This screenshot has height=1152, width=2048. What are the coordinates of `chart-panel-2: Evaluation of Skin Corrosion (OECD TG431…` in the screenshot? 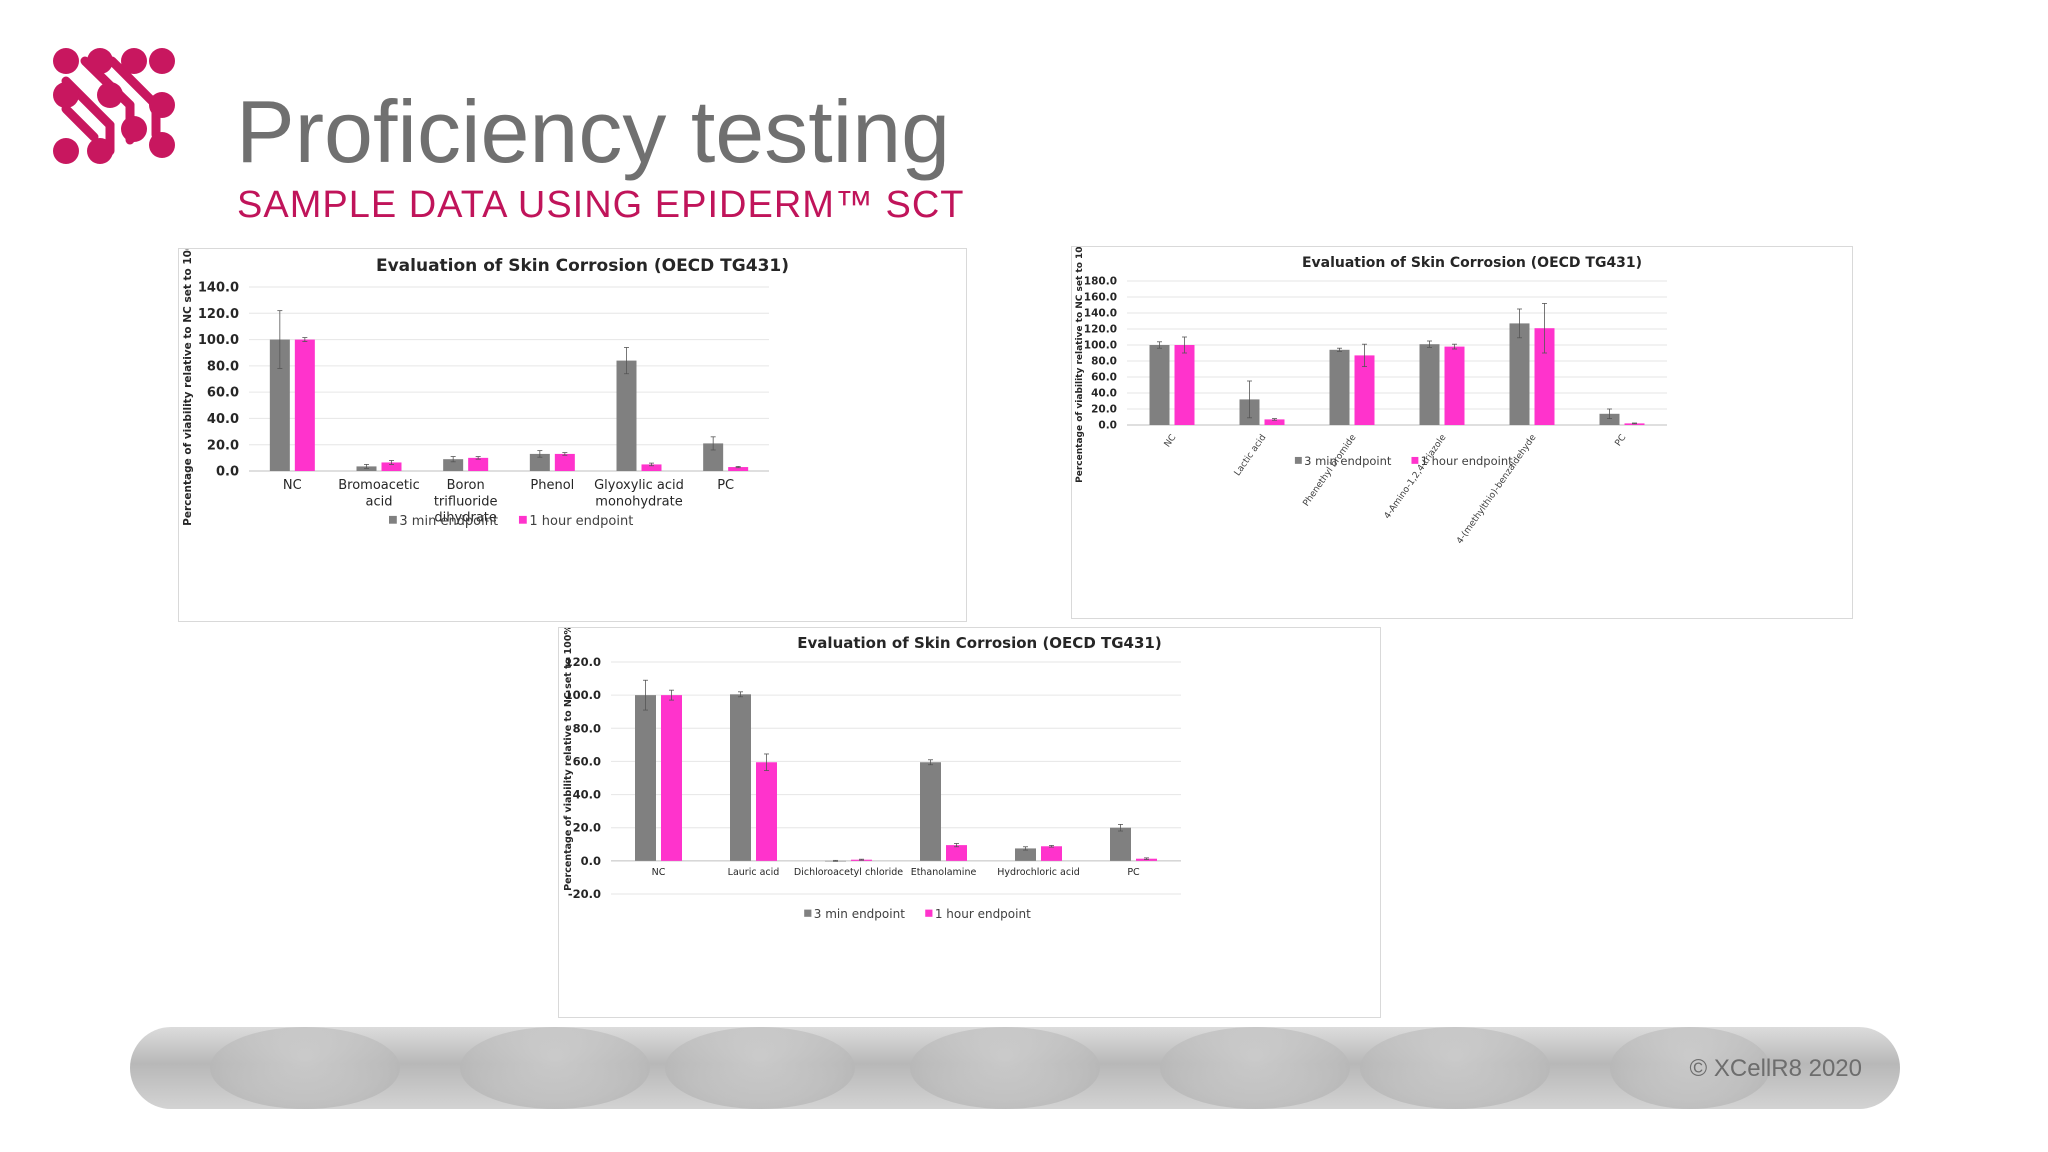 It's located at (1462, 432).